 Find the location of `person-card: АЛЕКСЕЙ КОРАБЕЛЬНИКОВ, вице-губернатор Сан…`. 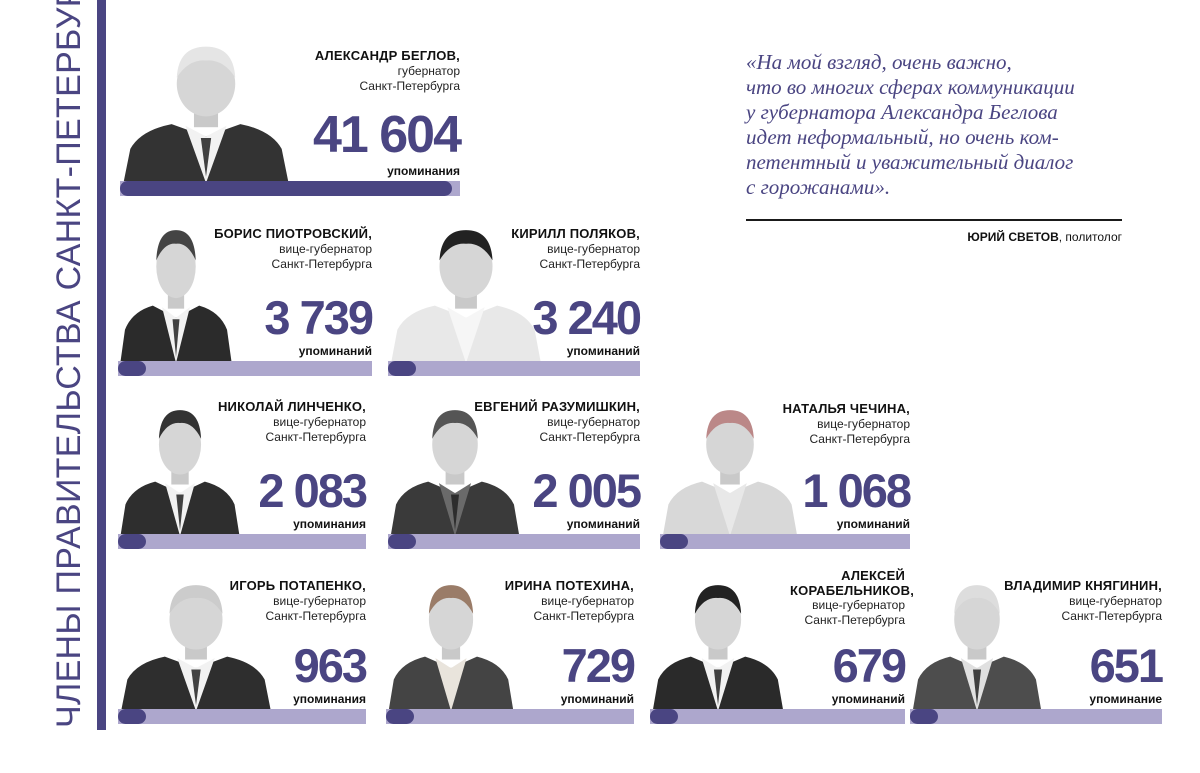

person-card: АЛЕКСЕЙ КОРАБЕЛЬНИКОВ, вице-губернатор Сан… is located at coordinates (782, 646).